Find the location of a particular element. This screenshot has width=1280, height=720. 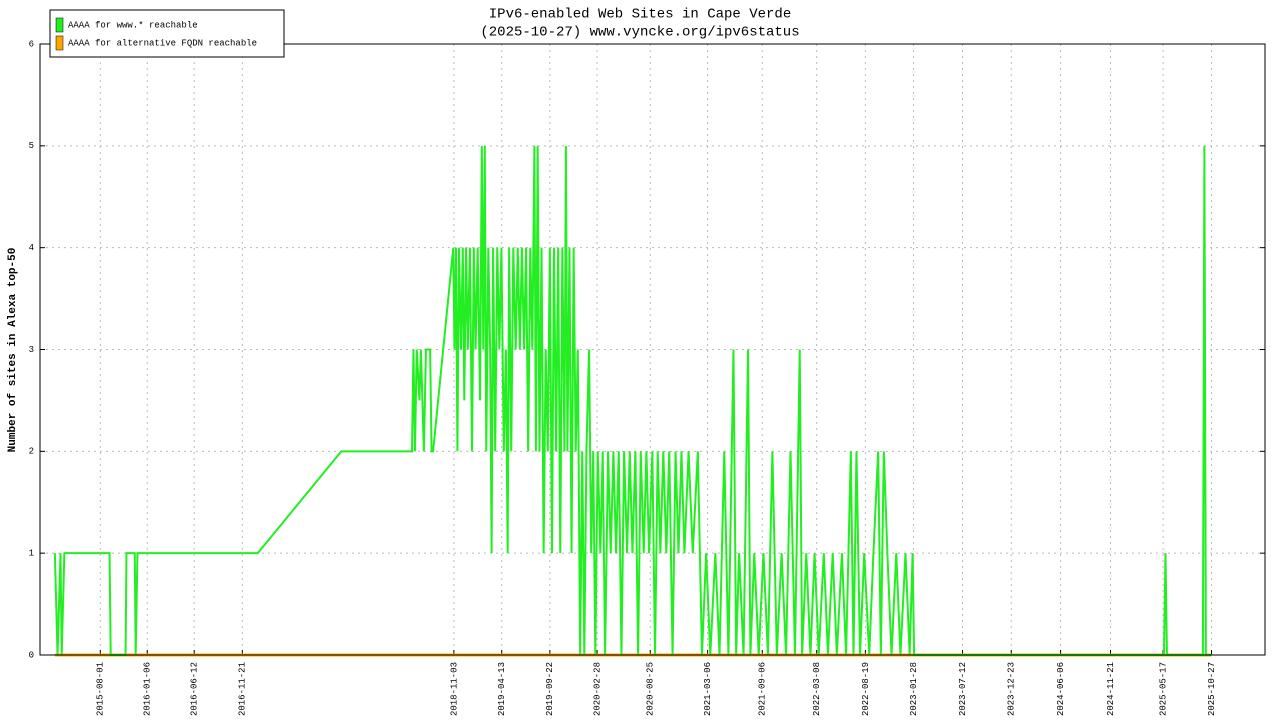

x-tick-label: 2022-03-08 is located at coordinates (817, 689).